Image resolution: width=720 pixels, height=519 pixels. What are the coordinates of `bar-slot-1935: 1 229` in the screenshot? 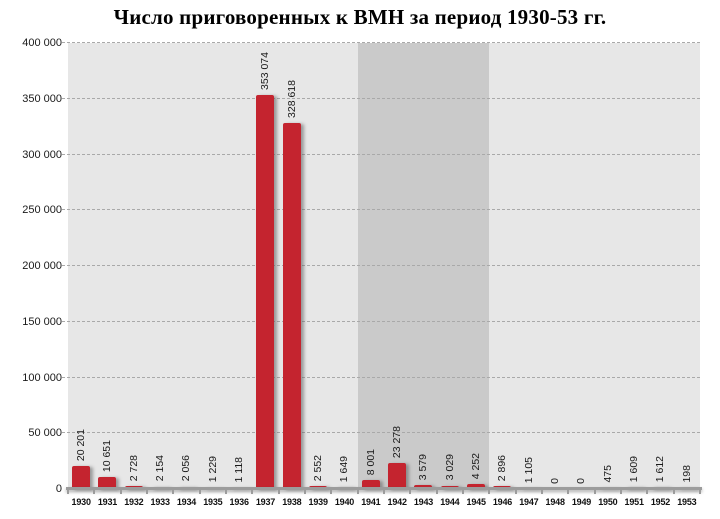 It's located at (213, 266).